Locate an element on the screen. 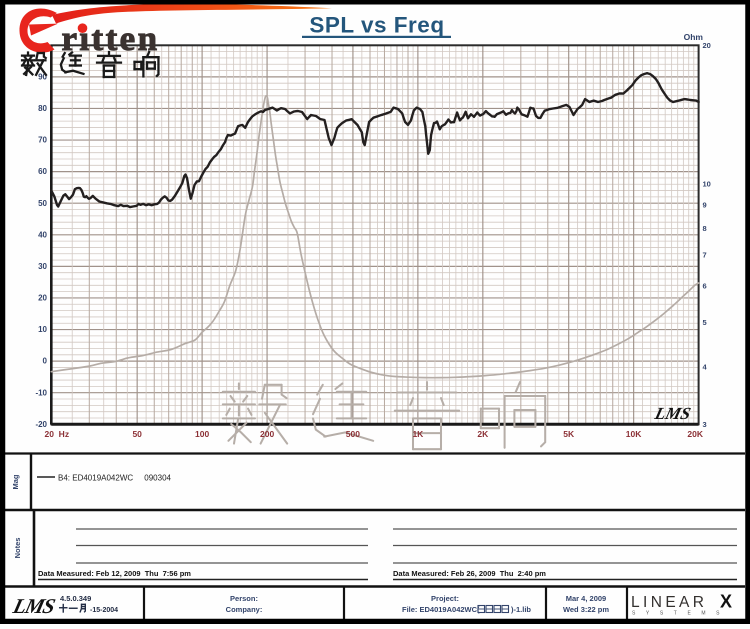 The height and width of the screenshot is (629, 750). svg-text:Data Measured: Feb 12, 2009 T: Data Measured: Feb 12, 2009 Thu 7:56 pm is located at coordinates (114, 573).